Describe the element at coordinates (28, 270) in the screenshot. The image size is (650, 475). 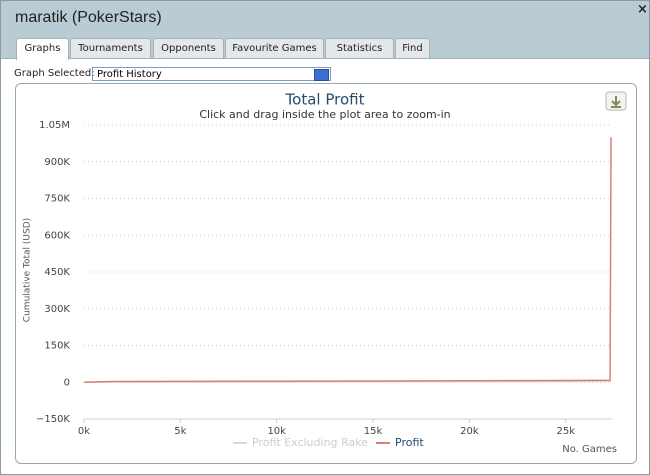
I see `y-axis-title: Cumulative Total (USD)` at that location.